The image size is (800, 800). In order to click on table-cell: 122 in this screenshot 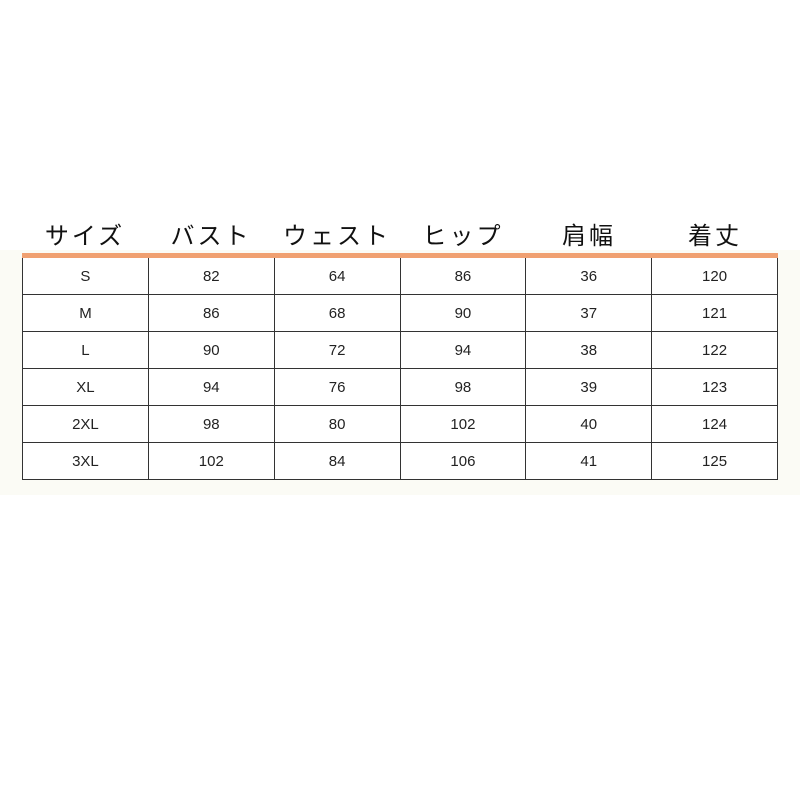, I will do `click(714, 350)`.